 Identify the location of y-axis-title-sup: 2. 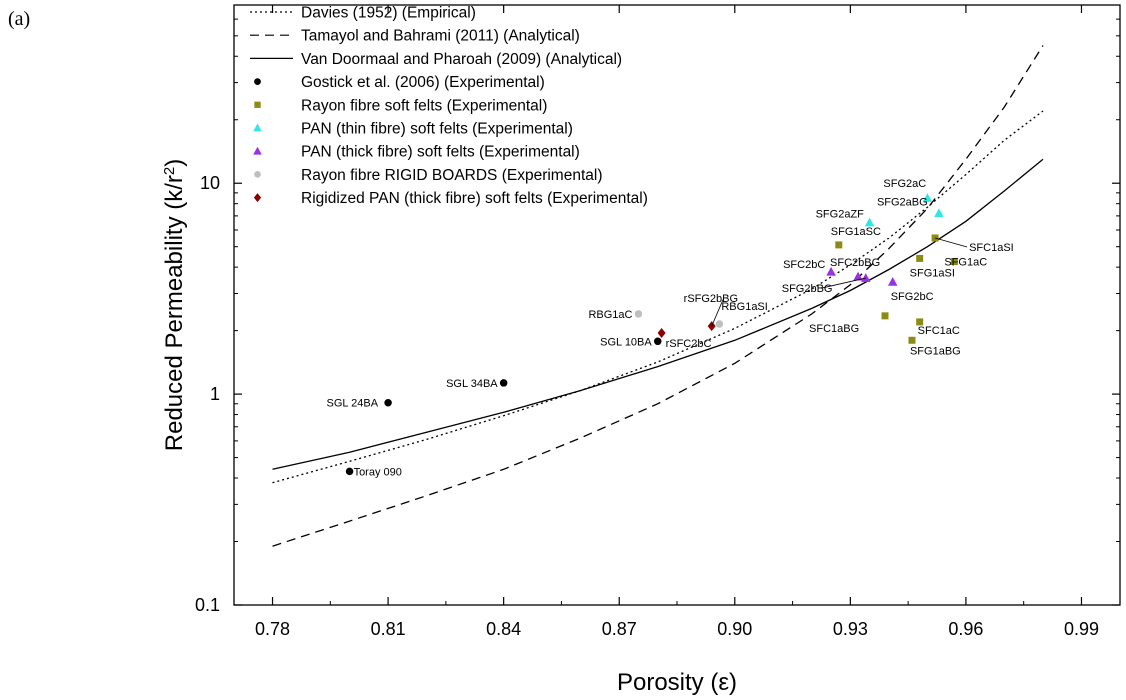
(169, 171).